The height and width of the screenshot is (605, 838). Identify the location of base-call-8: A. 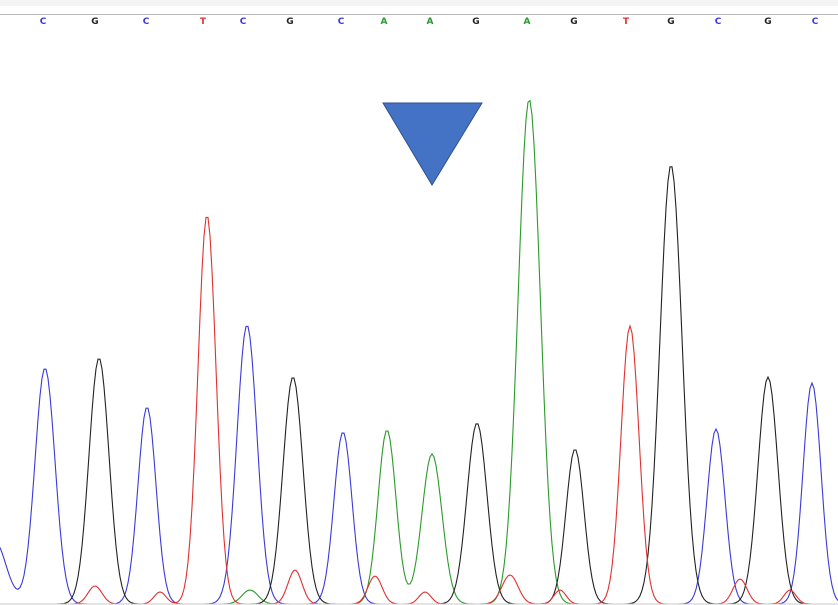
(384, 22).